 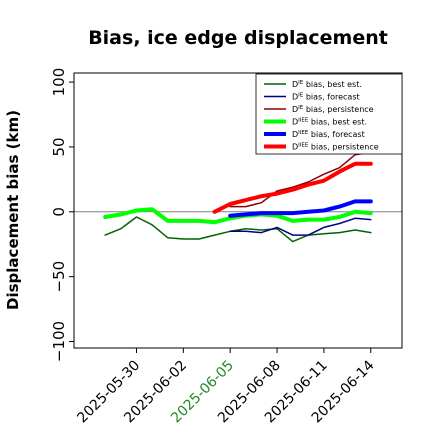 What do you see at coordinates (59, 146) in the screenshot?
I see `y-tick-label: 50` at bounding box center [59, 146].